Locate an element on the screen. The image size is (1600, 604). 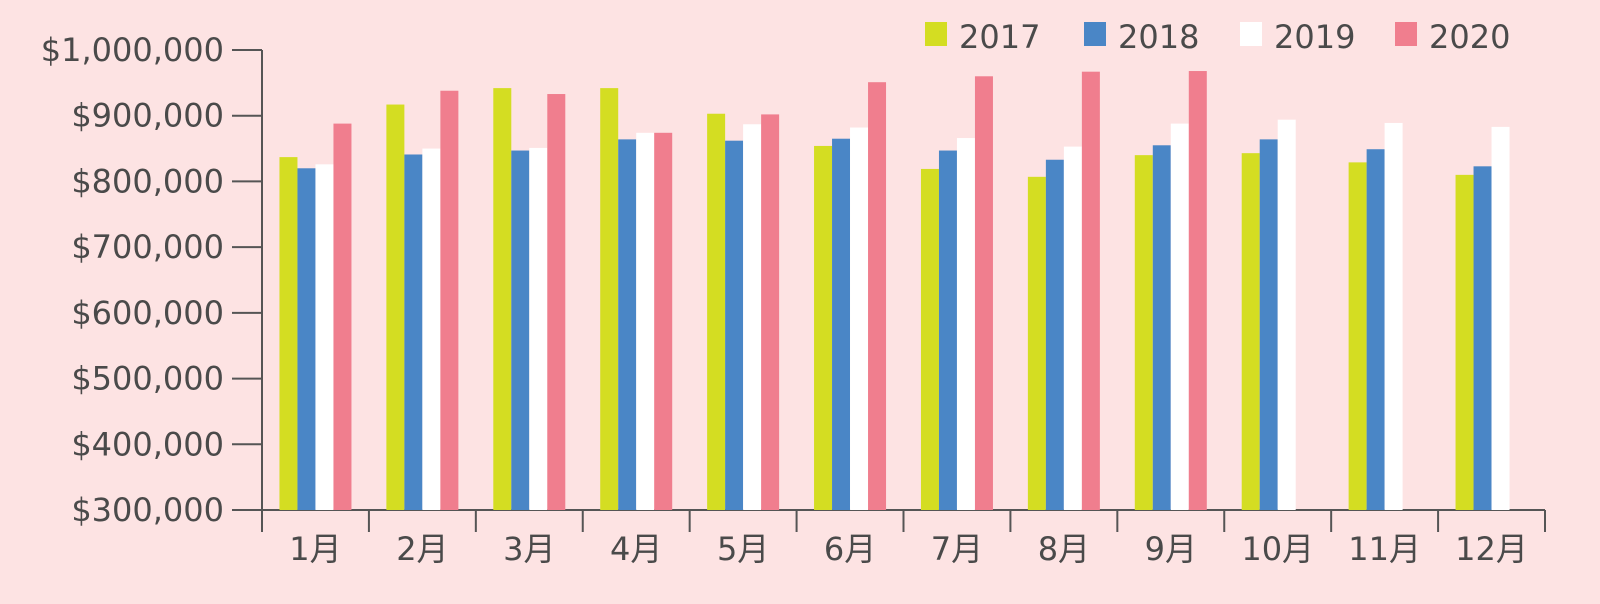
x-tick-label: 8月 is located at coordinates (1064, 549).